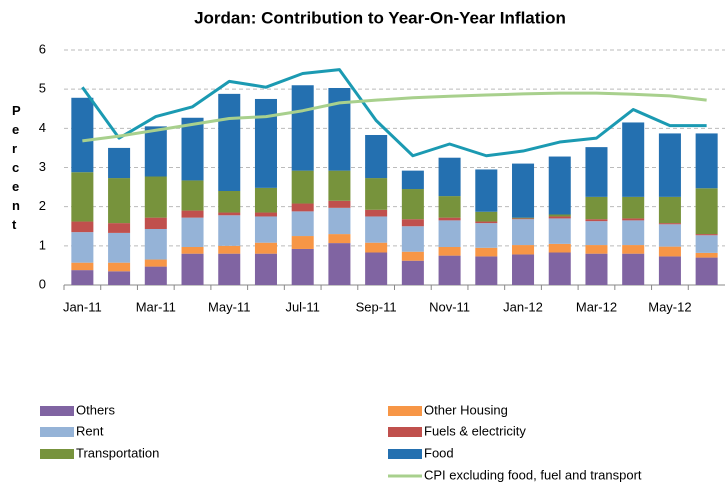 This screenshot has width=727, height=487. Describe the element at coordinates (90, 430) in the screenshot. I see `legend-label: Rent` at that location.